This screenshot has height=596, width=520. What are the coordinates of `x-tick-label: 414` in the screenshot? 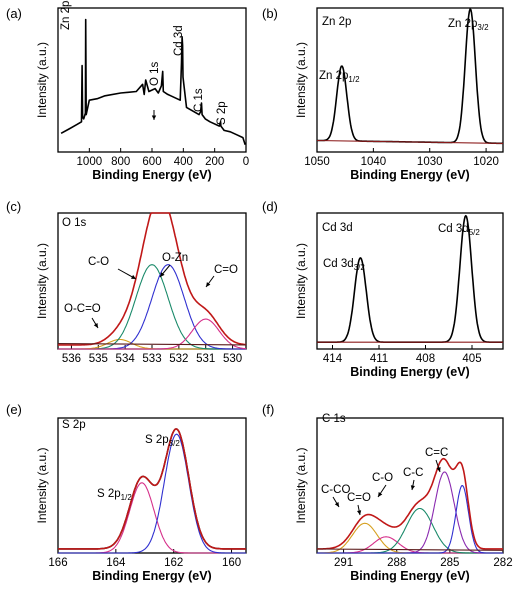 It's located at (333, 359).